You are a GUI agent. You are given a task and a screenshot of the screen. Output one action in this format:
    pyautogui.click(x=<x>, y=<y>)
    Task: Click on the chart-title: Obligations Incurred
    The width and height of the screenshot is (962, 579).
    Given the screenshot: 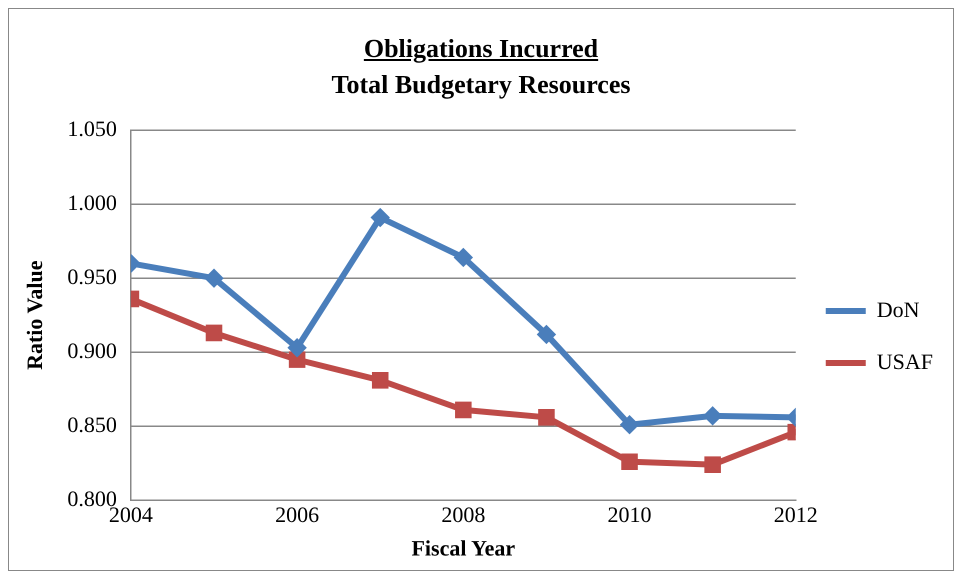 What is the action you would take?
    pyautogui.click(x=481, y=48)
    